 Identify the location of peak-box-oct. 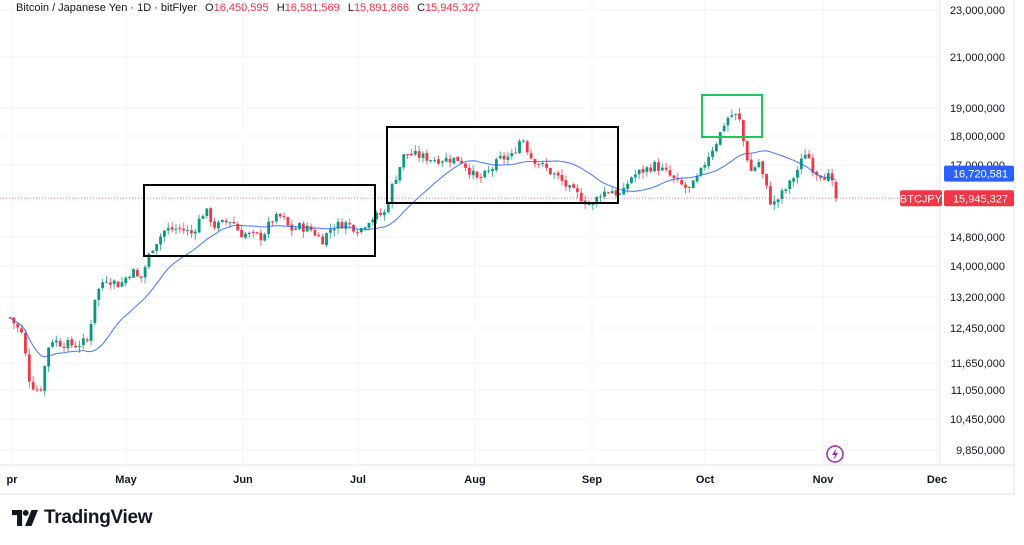
(732, 116).